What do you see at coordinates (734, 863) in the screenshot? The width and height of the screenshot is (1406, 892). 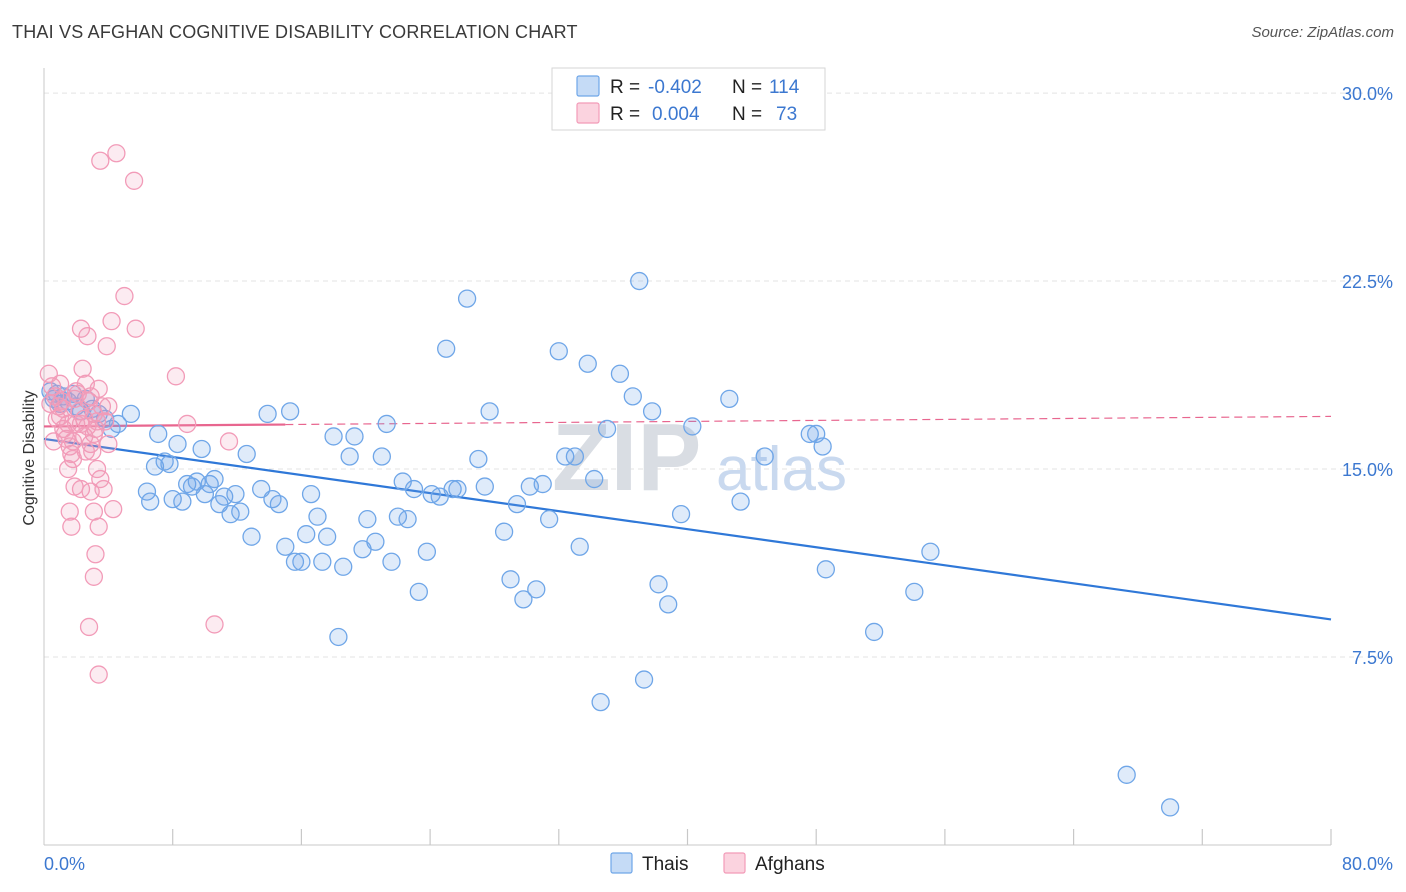 I see `bottom-legend-swatch-afghans` at bounding box center [734, 863].